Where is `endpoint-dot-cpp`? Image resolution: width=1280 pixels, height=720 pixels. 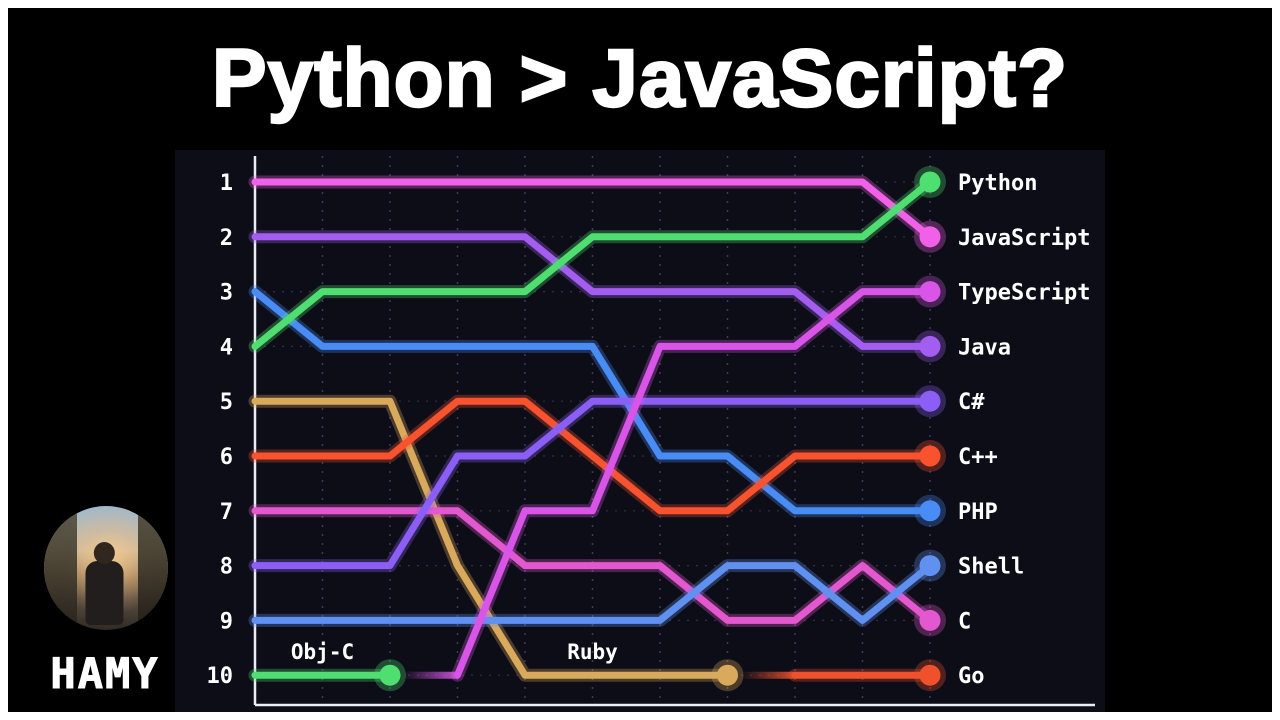 endpoint-dot-cpp is located at coordinates (930, 456).